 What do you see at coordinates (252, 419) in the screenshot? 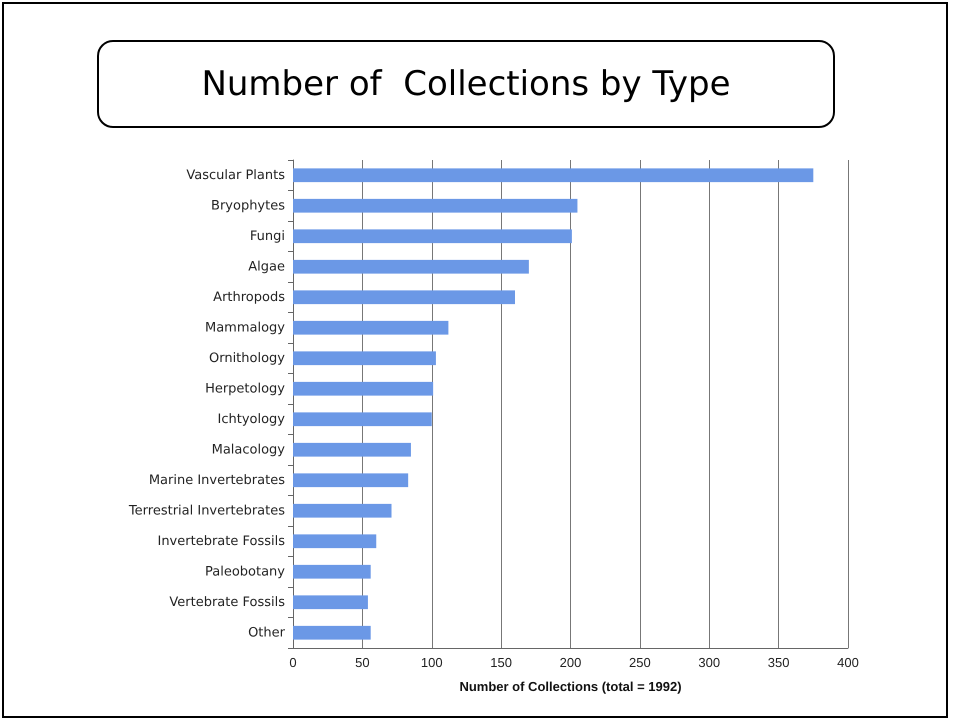
I see `y-tick-label: Ichtyology` at bounding box center [252, 419].